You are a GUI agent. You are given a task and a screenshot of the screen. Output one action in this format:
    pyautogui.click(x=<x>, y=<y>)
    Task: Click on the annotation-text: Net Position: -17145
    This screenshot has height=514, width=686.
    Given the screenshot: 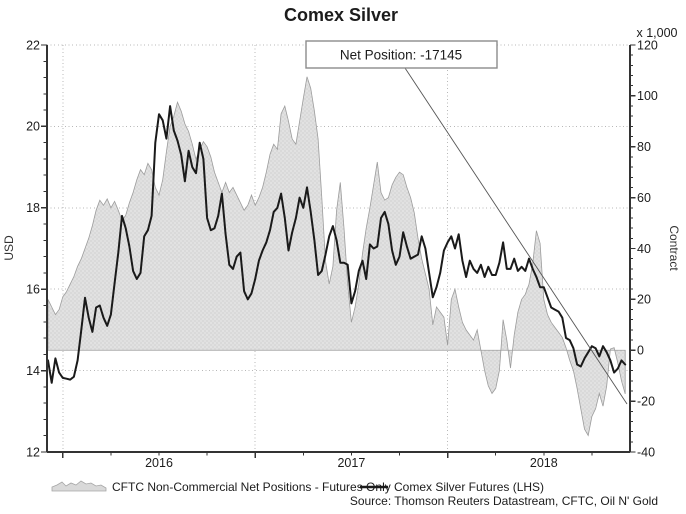 What is the action you would take?
    pyautogui.click(x=401, y=55)
    